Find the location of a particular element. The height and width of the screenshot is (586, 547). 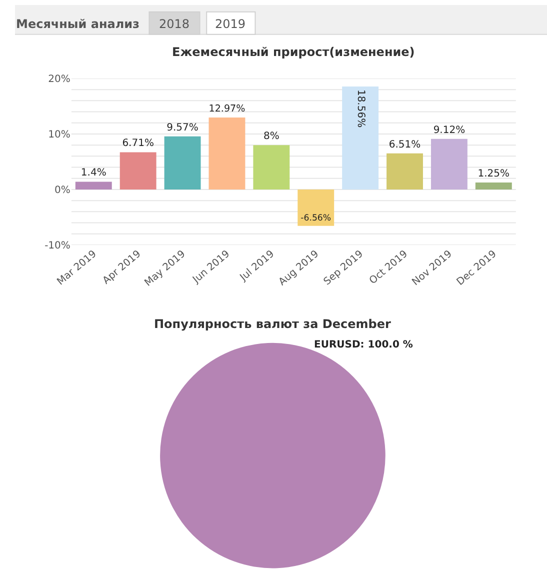

y-tick-label: -10% is located at coordinates (57, 246).